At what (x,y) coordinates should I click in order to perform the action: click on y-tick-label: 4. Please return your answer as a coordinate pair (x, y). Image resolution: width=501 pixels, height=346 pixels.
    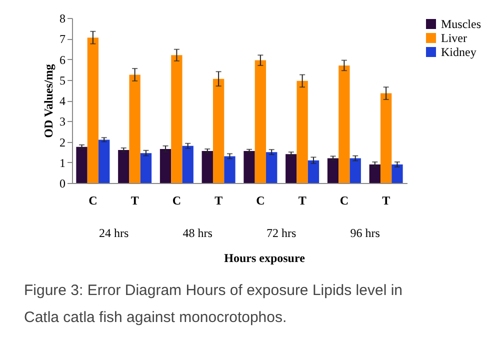
    Looking at the image, I should click on (63, 101).